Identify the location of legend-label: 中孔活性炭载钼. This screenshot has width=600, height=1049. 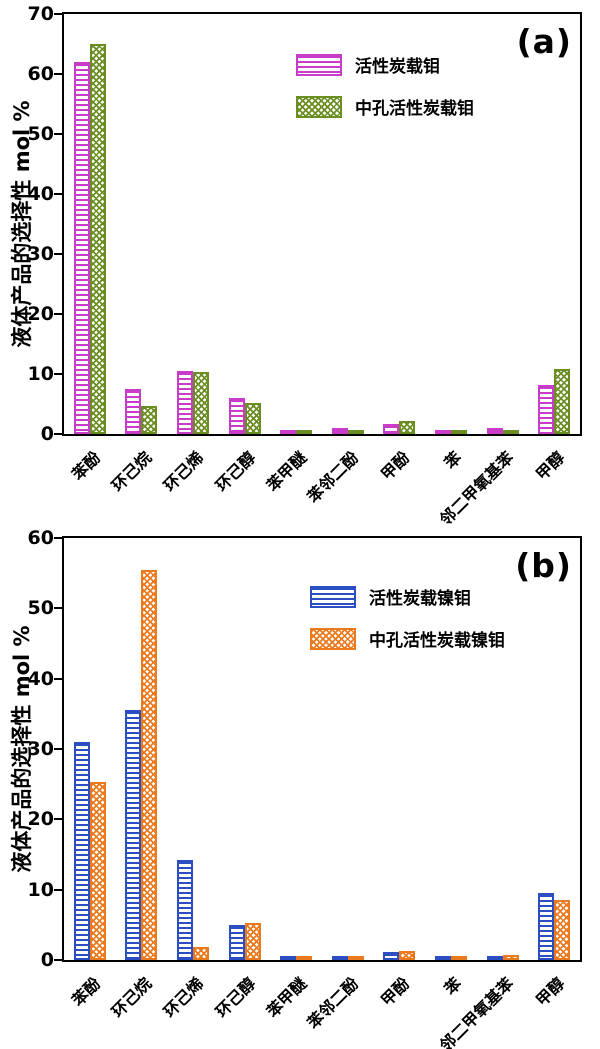
(414, 109).